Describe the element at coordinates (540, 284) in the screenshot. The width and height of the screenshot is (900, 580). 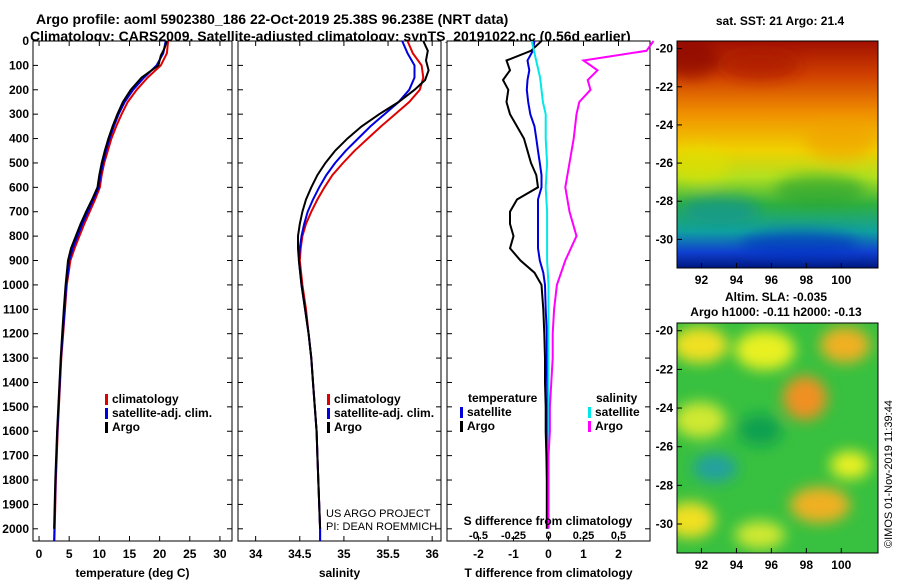
I see `series-line-s-satellite` at that location.